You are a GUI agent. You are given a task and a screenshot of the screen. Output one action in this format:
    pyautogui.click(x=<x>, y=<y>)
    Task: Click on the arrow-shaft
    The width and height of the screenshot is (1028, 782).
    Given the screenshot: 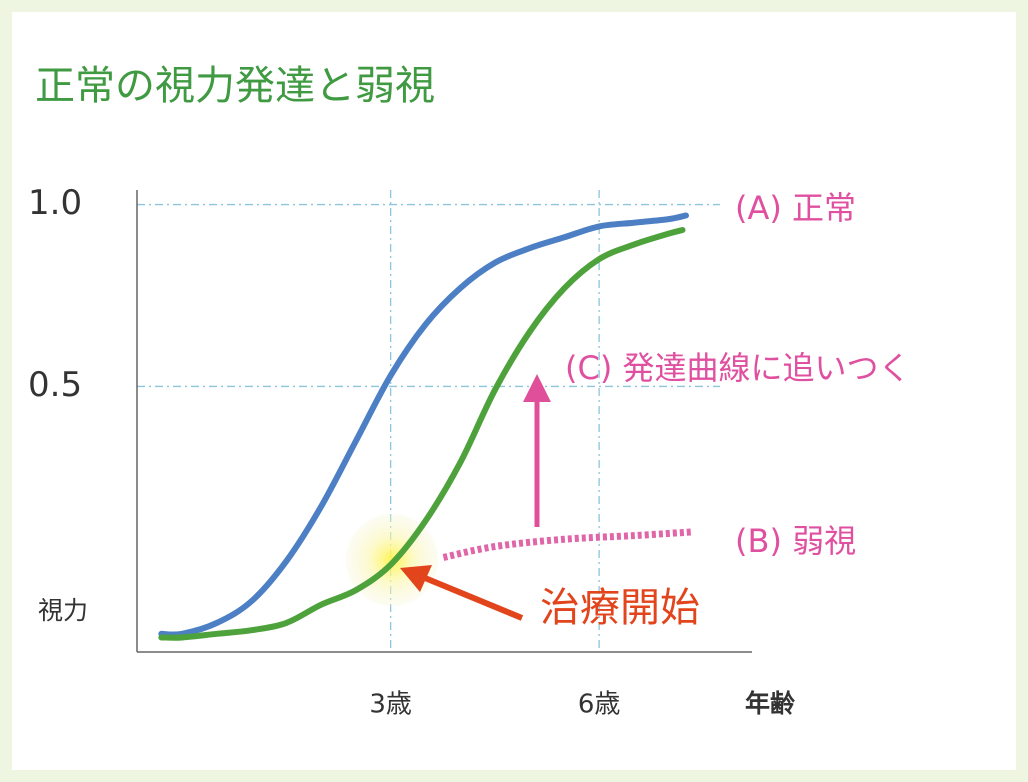 What is the action you would take?
    pyautogui.click(x=473, y=598)
    